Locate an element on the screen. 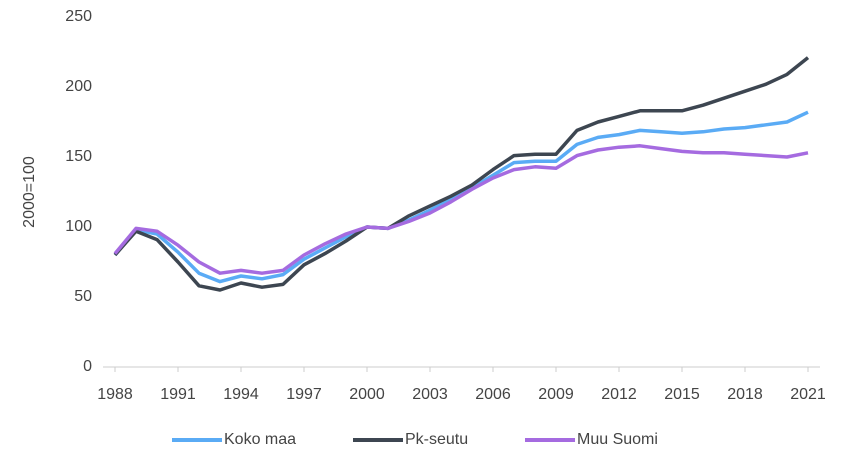 Image resolution: width=857 pixels, height=454 pixels. y-tick-label: 100 is located at coordinates (78, 226).